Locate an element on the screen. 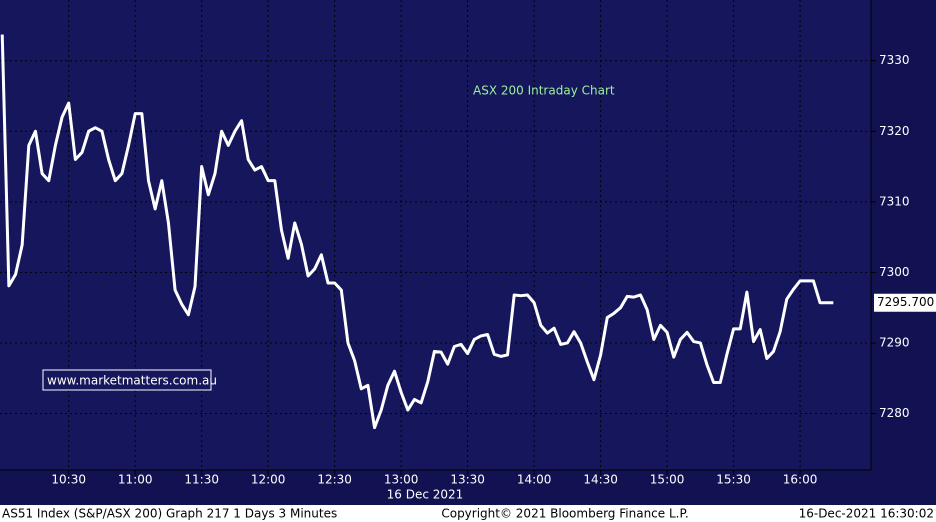  y-tick-label: 7280 is located at coordinates (894, 413).